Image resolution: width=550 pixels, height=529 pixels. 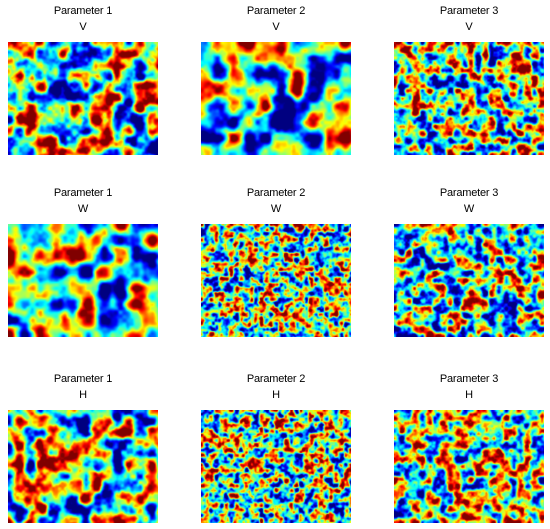 I want to click on panel-parameter-2-h: Parameter 2 H, so click(x=276, y=448).